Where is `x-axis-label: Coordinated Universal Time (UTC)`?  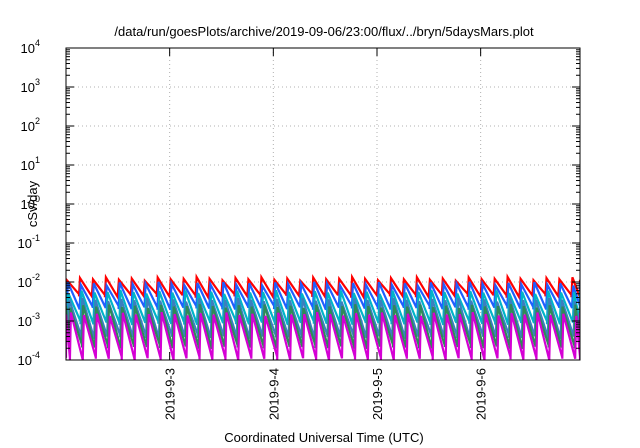
x-axis-label: Coordinated Universal Time (UTC) is located at coordinates (323, 437).